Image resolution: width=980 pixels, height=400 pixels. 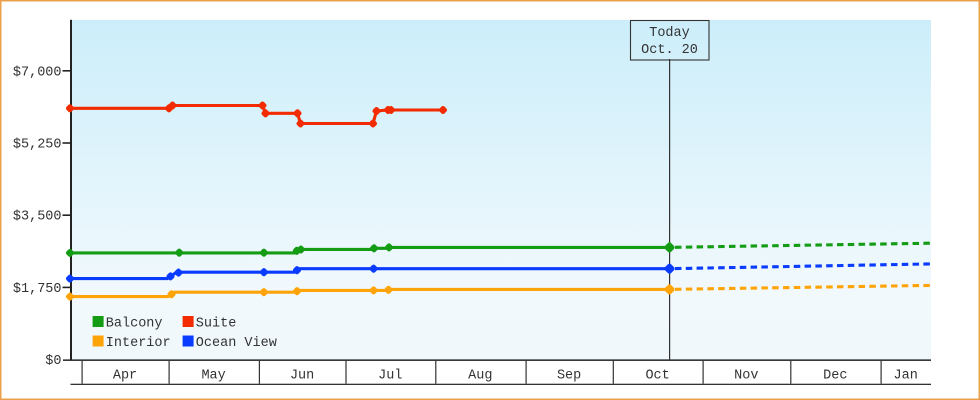 I want to click on svg-text: Ocean View, so click(x=236, y=343).